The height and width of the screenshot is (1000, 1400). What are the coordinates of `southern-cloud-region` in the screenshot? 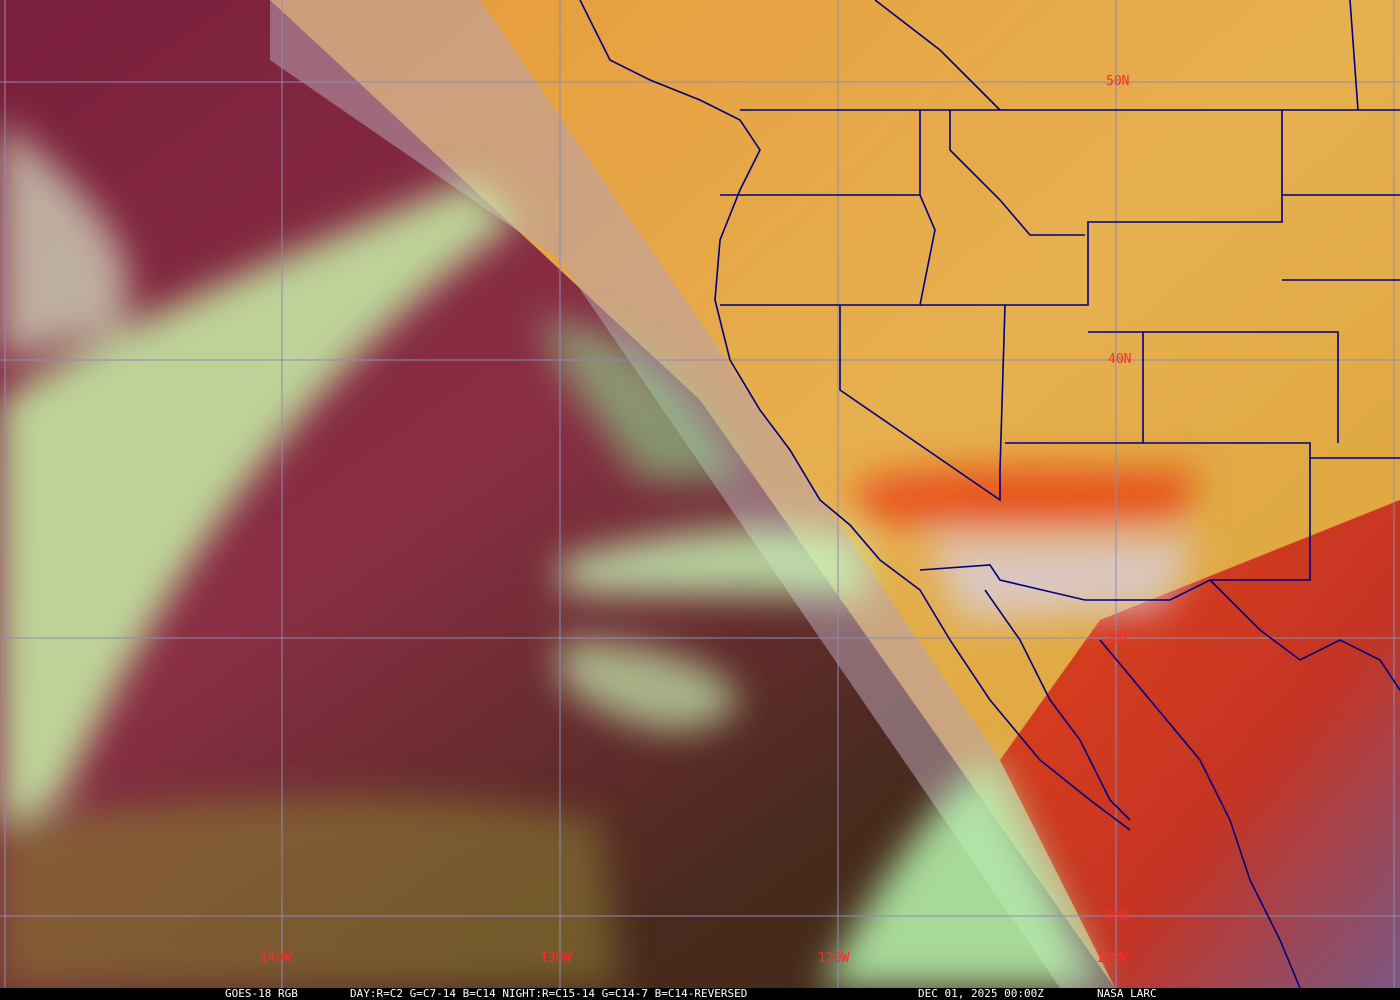 It's located at (1200, 744).